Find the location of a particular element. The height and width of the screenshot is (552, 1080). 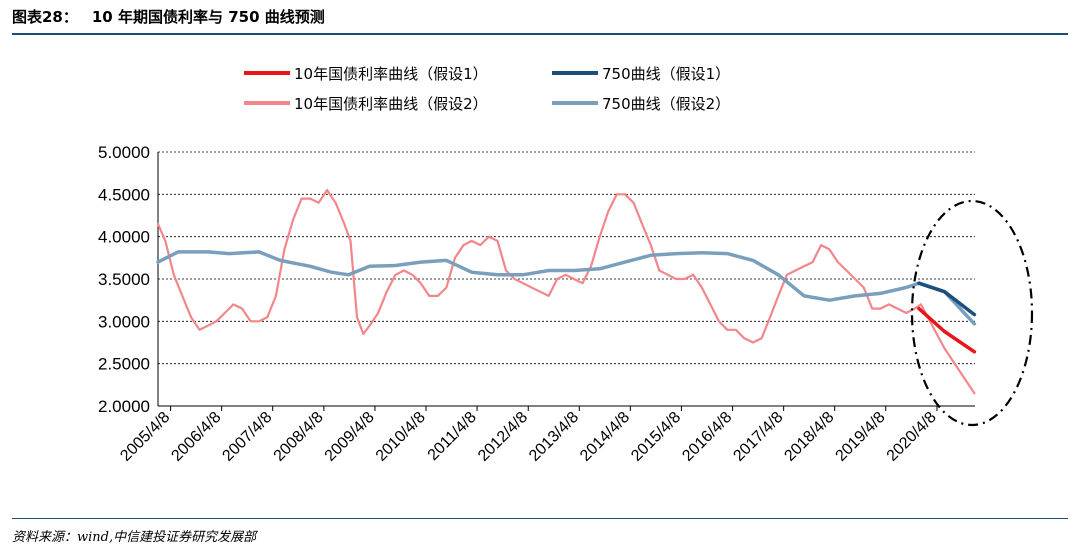

figure-title: 图表28： 10 年期国债利率与 750 曲线预测 is located at coordinates (168, 16).